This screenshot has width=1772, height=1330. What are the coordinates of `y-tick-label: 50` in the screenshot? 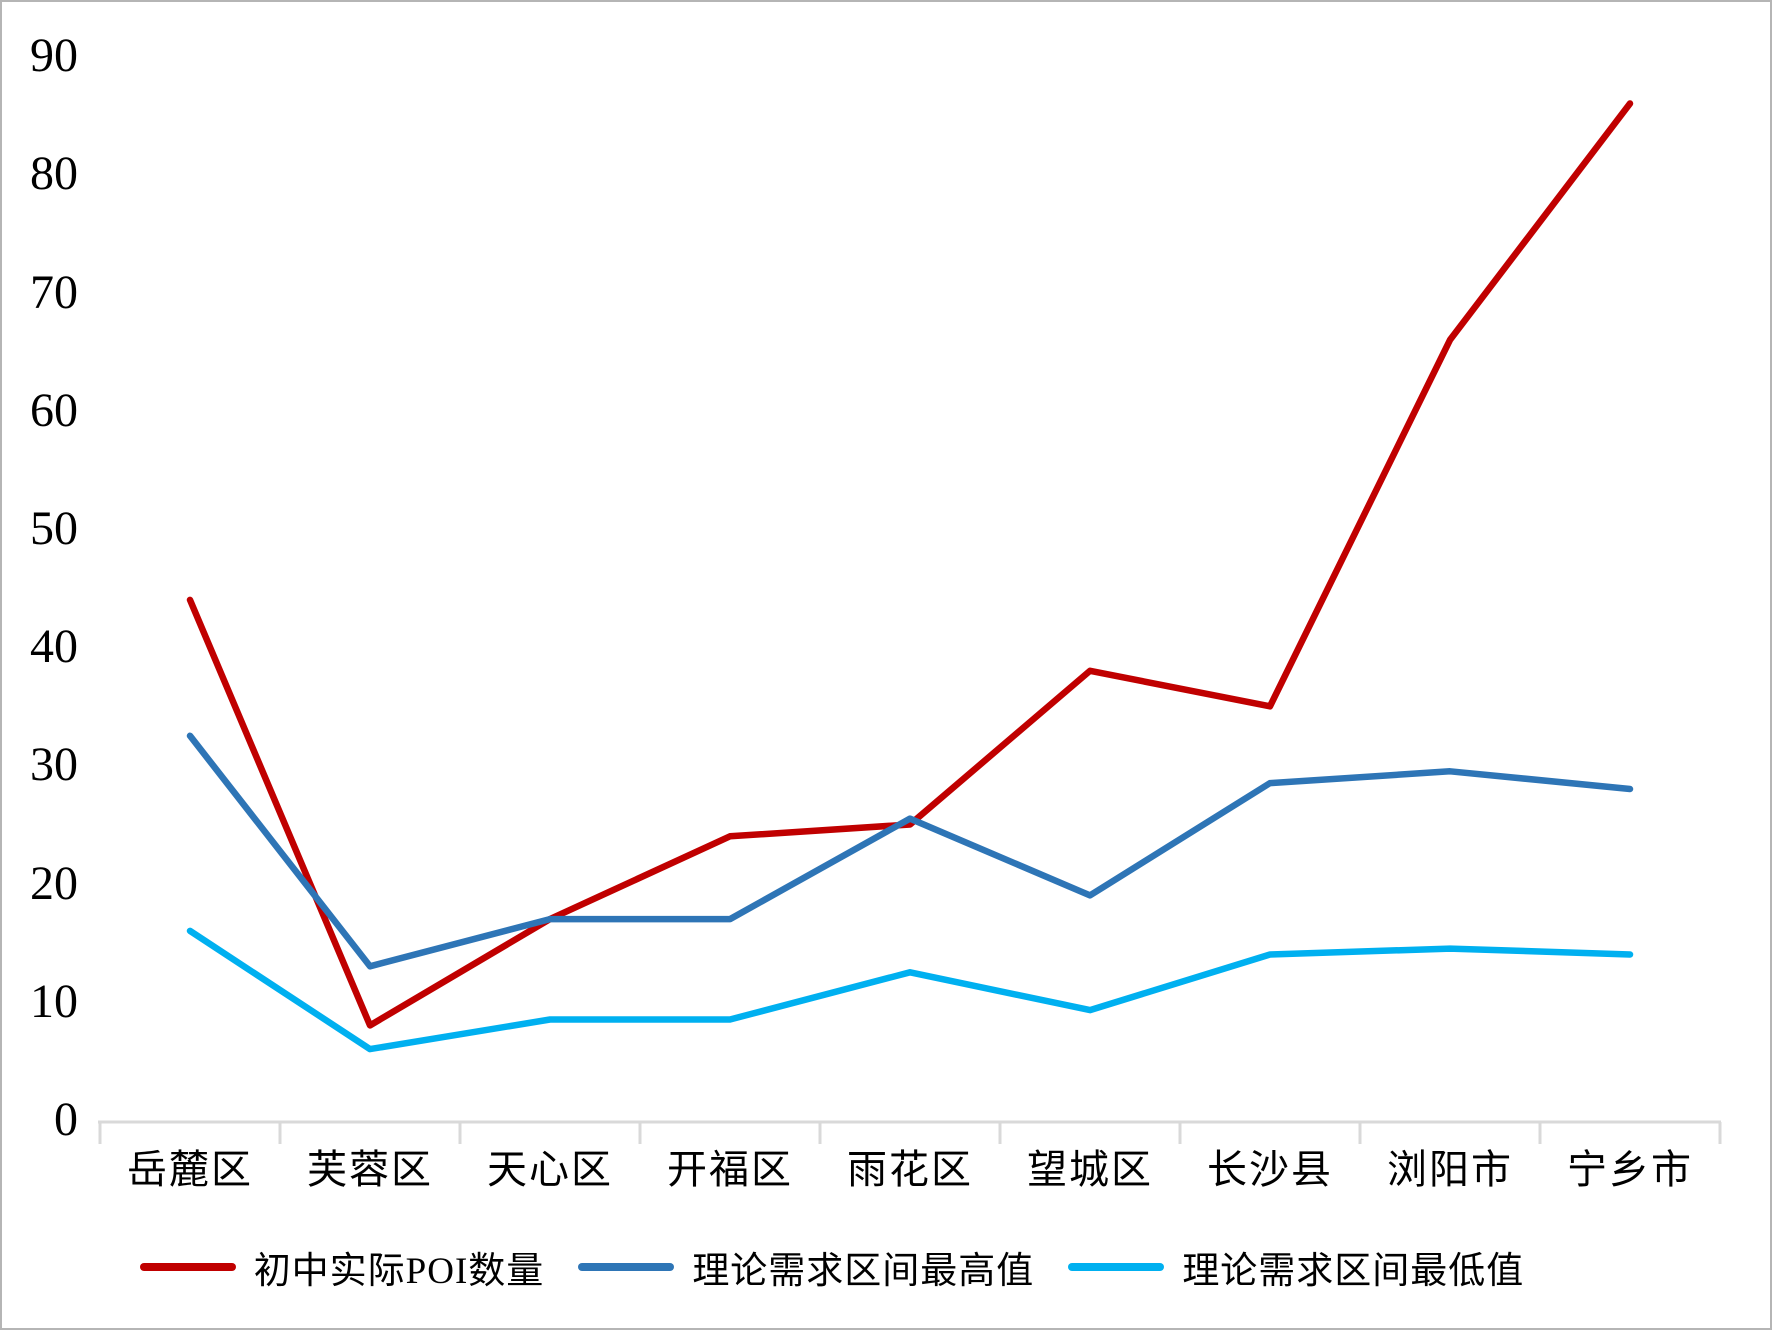 It's located at (54, 528).